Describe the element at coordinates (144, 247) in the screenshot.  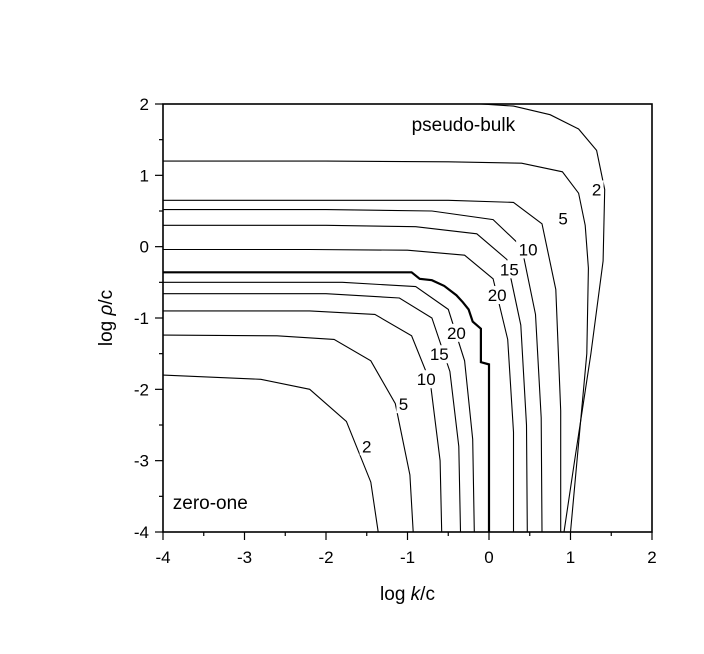
I see `y-tick-label: 0` at that location.